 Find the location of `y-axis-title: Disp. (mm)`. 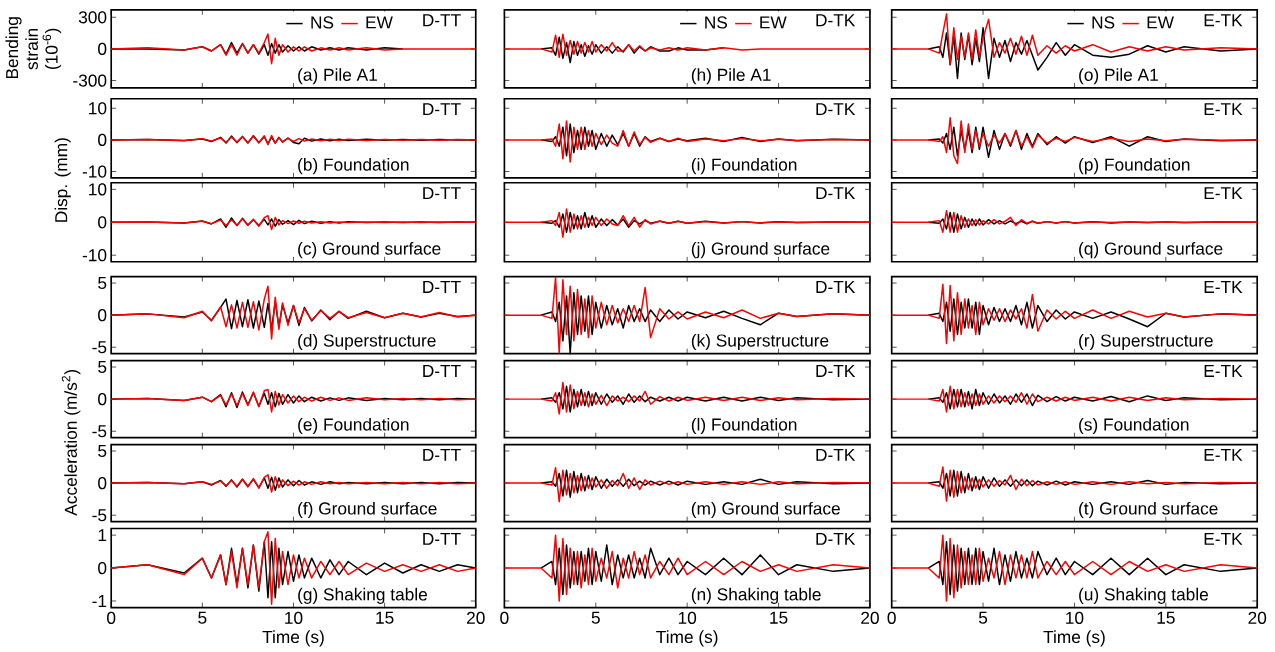

y-axis-title: Disp. (mm) is located at coordinates (62, 180).